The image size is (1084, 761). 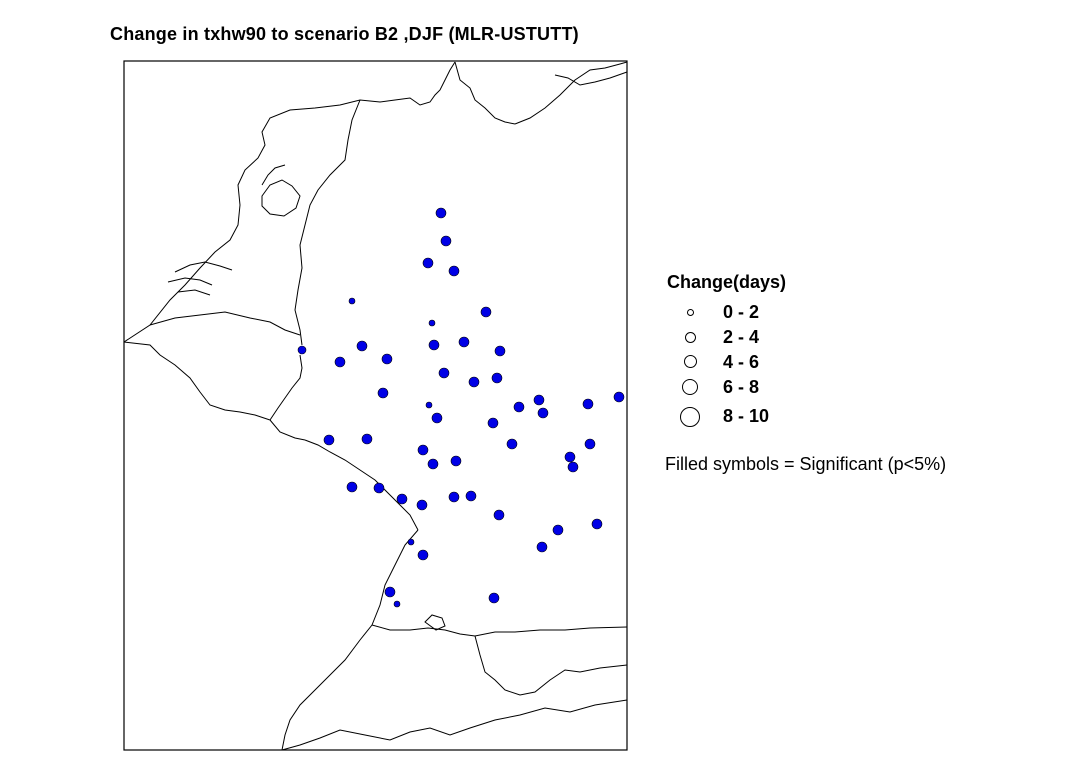 I want to click on legend-note: Filled symbols = Significant (p<5%), so click(x=806, y=464).